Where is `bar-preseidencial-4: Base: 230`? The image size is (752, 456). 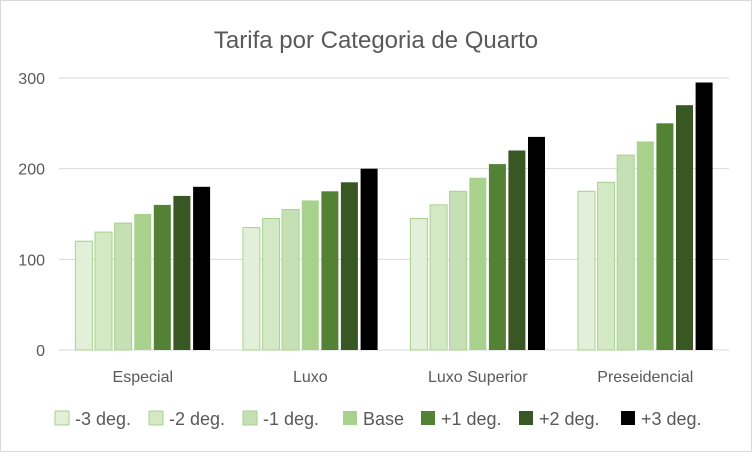 bar-preseidencial-4: Base: 230 is located at coordinates (645, 245).